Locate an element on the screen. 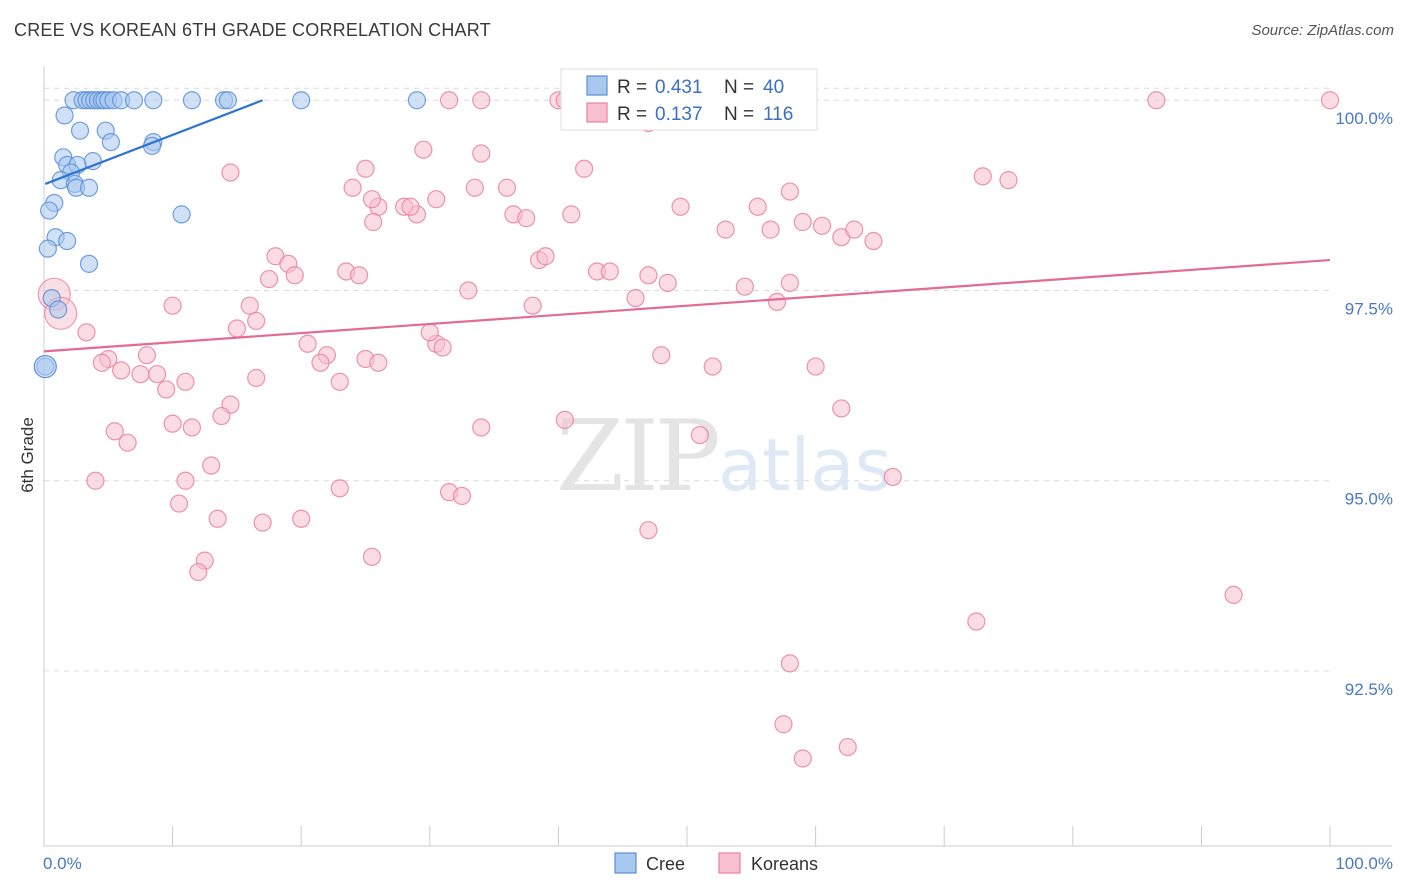 This screenshot has height=892, width=1406. watermark: ZIP atlas is located at coordinates (724, 457).